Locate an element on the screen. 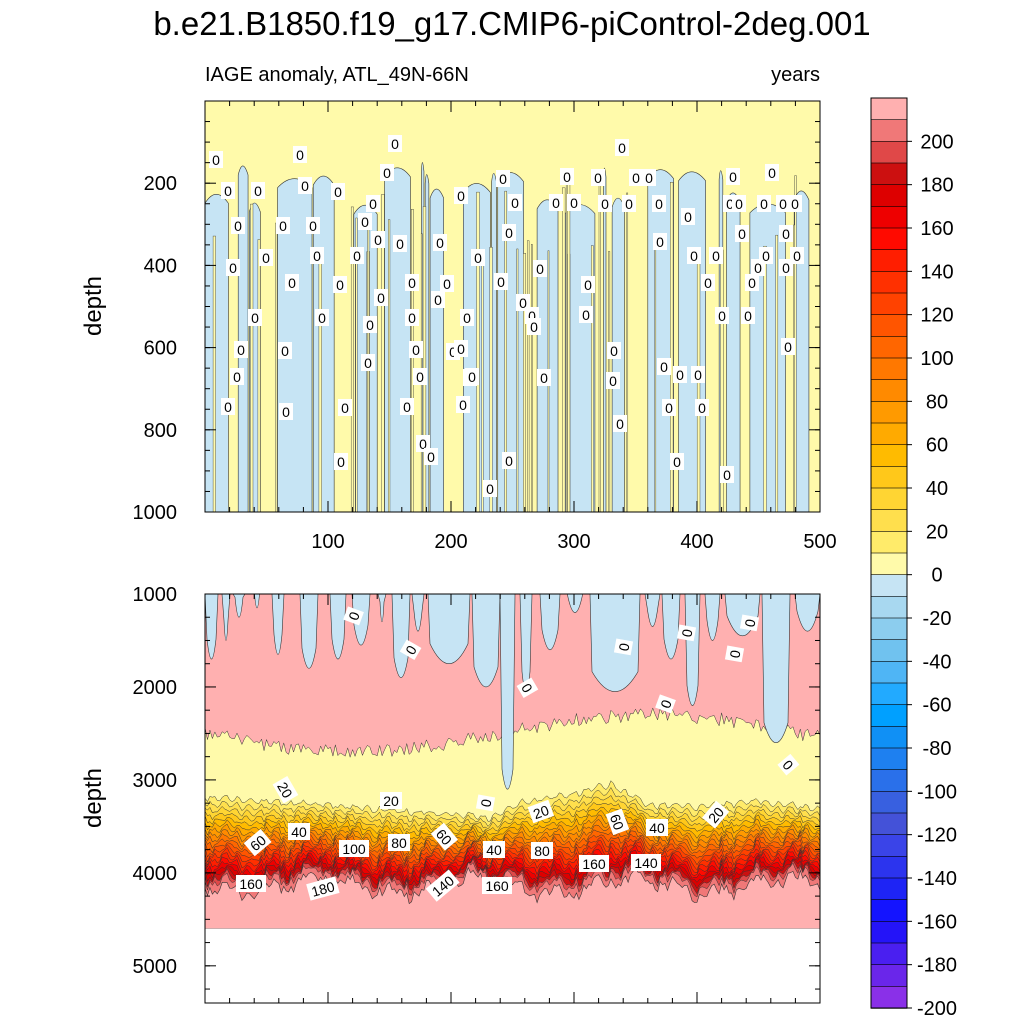 The image size is (1024, 1024). contour-label: 160 is located at coordinates (497, 885).